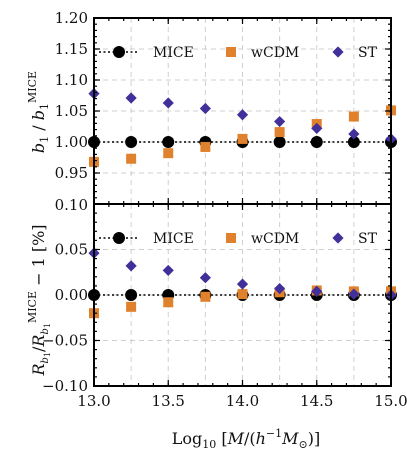  I want to click on top-series-st, so click(242, 116).